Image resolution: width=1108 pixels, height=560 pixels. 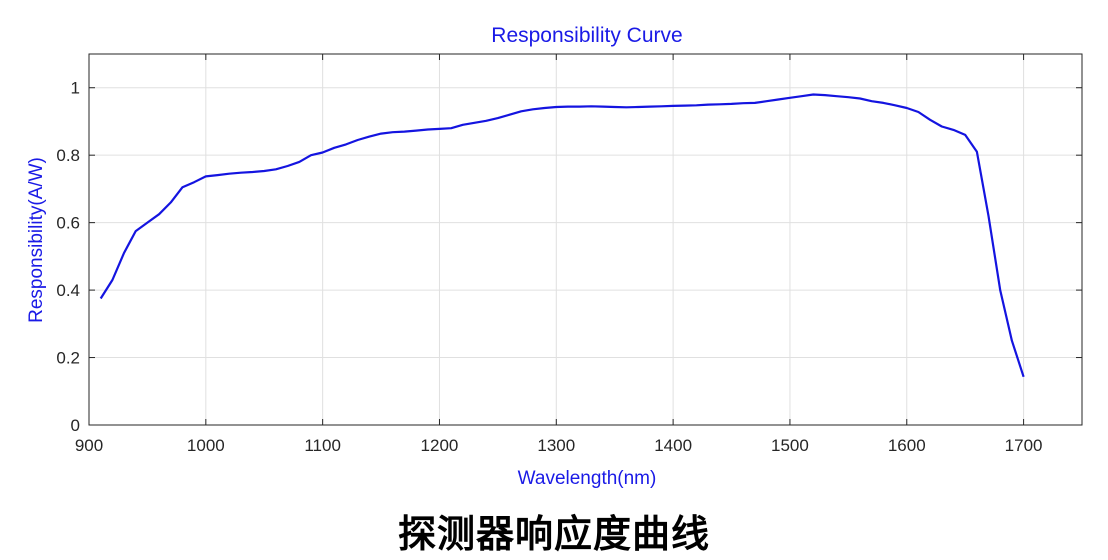 I want to click on y-axis-label: Responsibility(A/W), so click(x=36, y=240).